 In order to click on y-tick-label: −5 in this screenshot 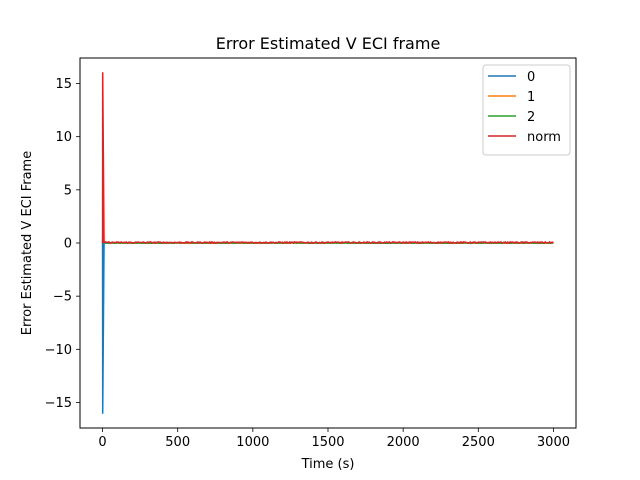, I will do `click(62, 297)`.